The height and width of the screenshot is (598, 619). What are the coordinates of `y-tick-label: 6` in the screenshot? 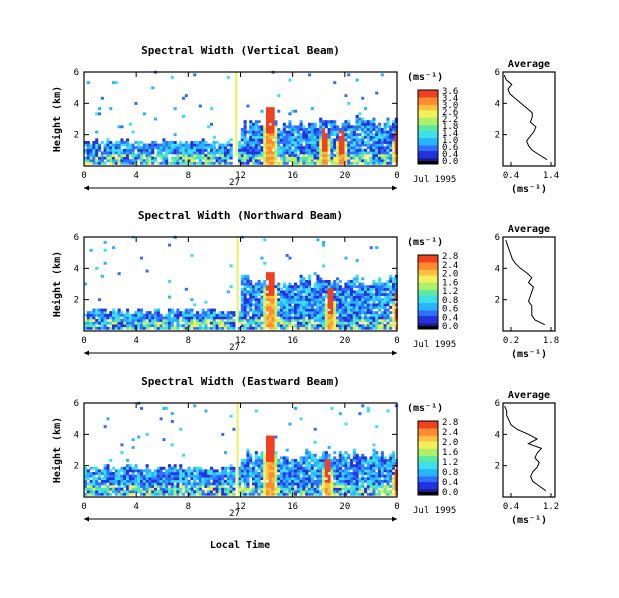 It's located at (76, 73).